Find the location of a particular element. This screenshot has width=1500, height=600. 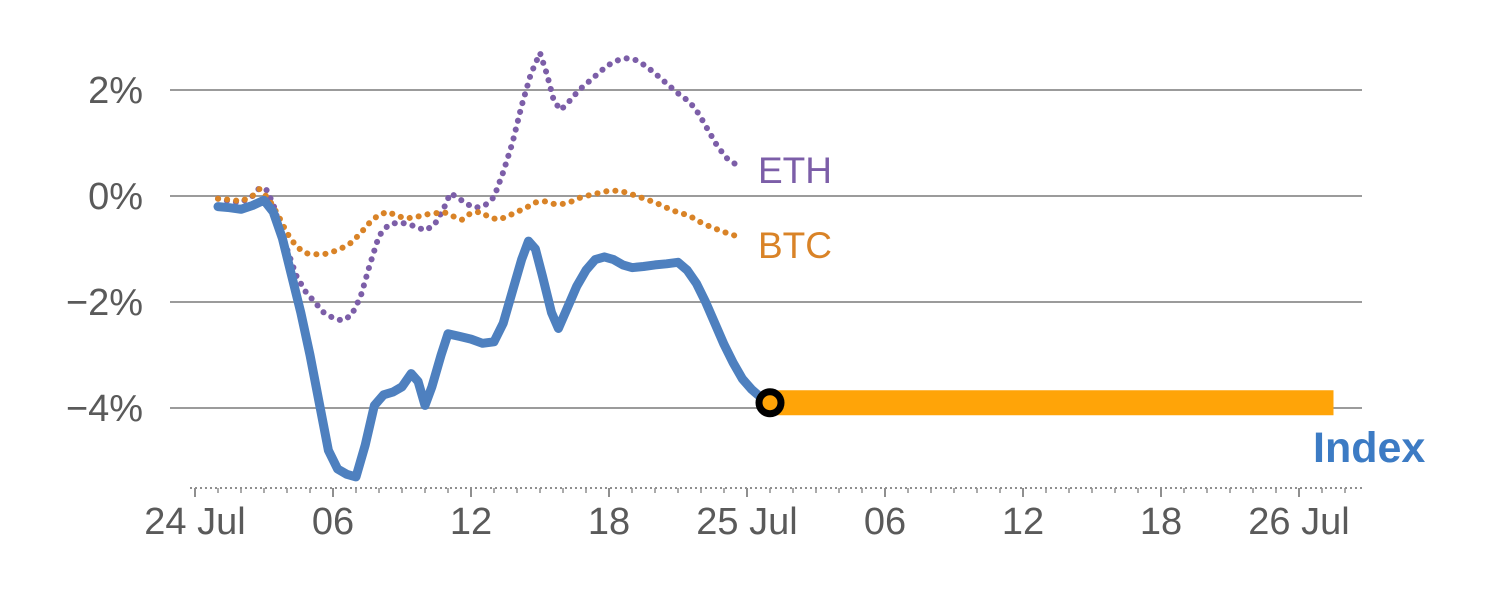

x-tick-label: 25 Jul is located at coordinates (746, 522).